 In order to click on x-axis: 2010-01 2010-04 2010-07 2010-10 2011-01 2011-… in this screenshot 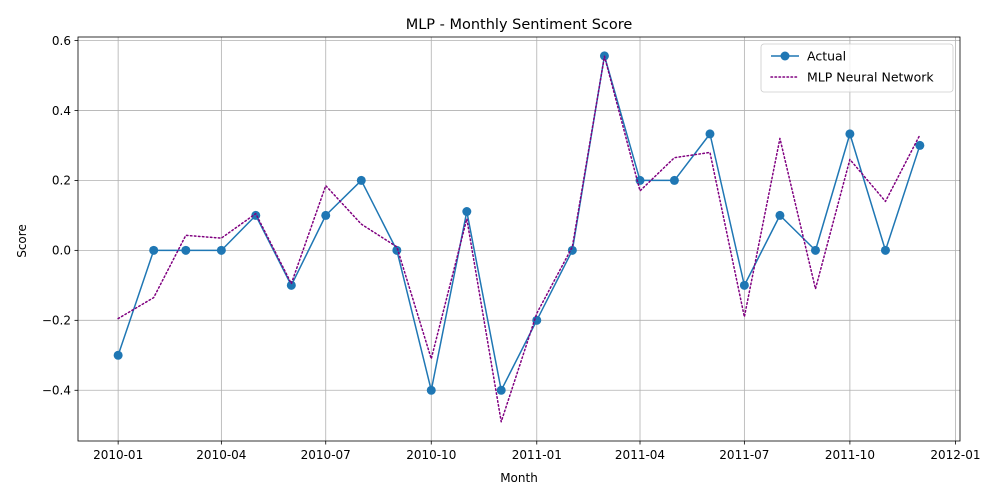, I will do `click(536, 451)`.